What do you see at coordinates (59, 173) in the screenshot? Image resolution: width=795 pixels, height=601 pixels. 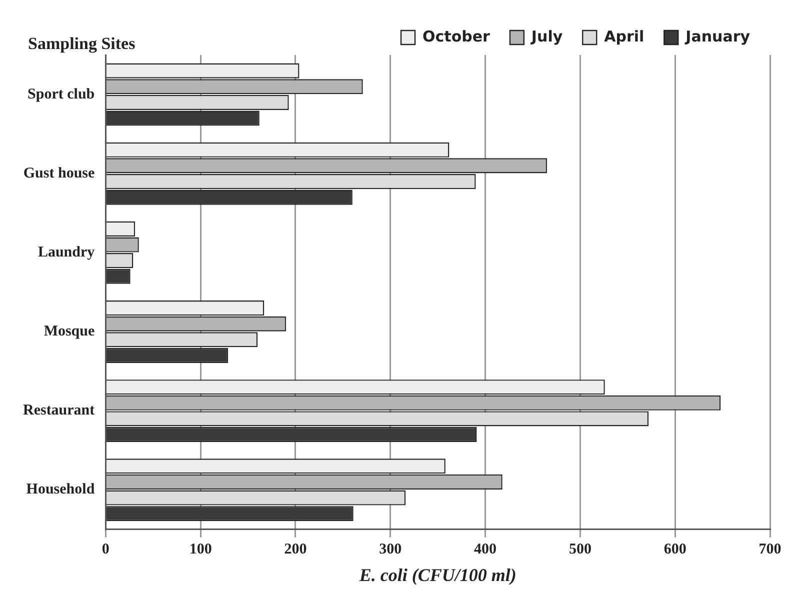 I see `y-tick-label: Gust house` at bounding box center [59, 173].